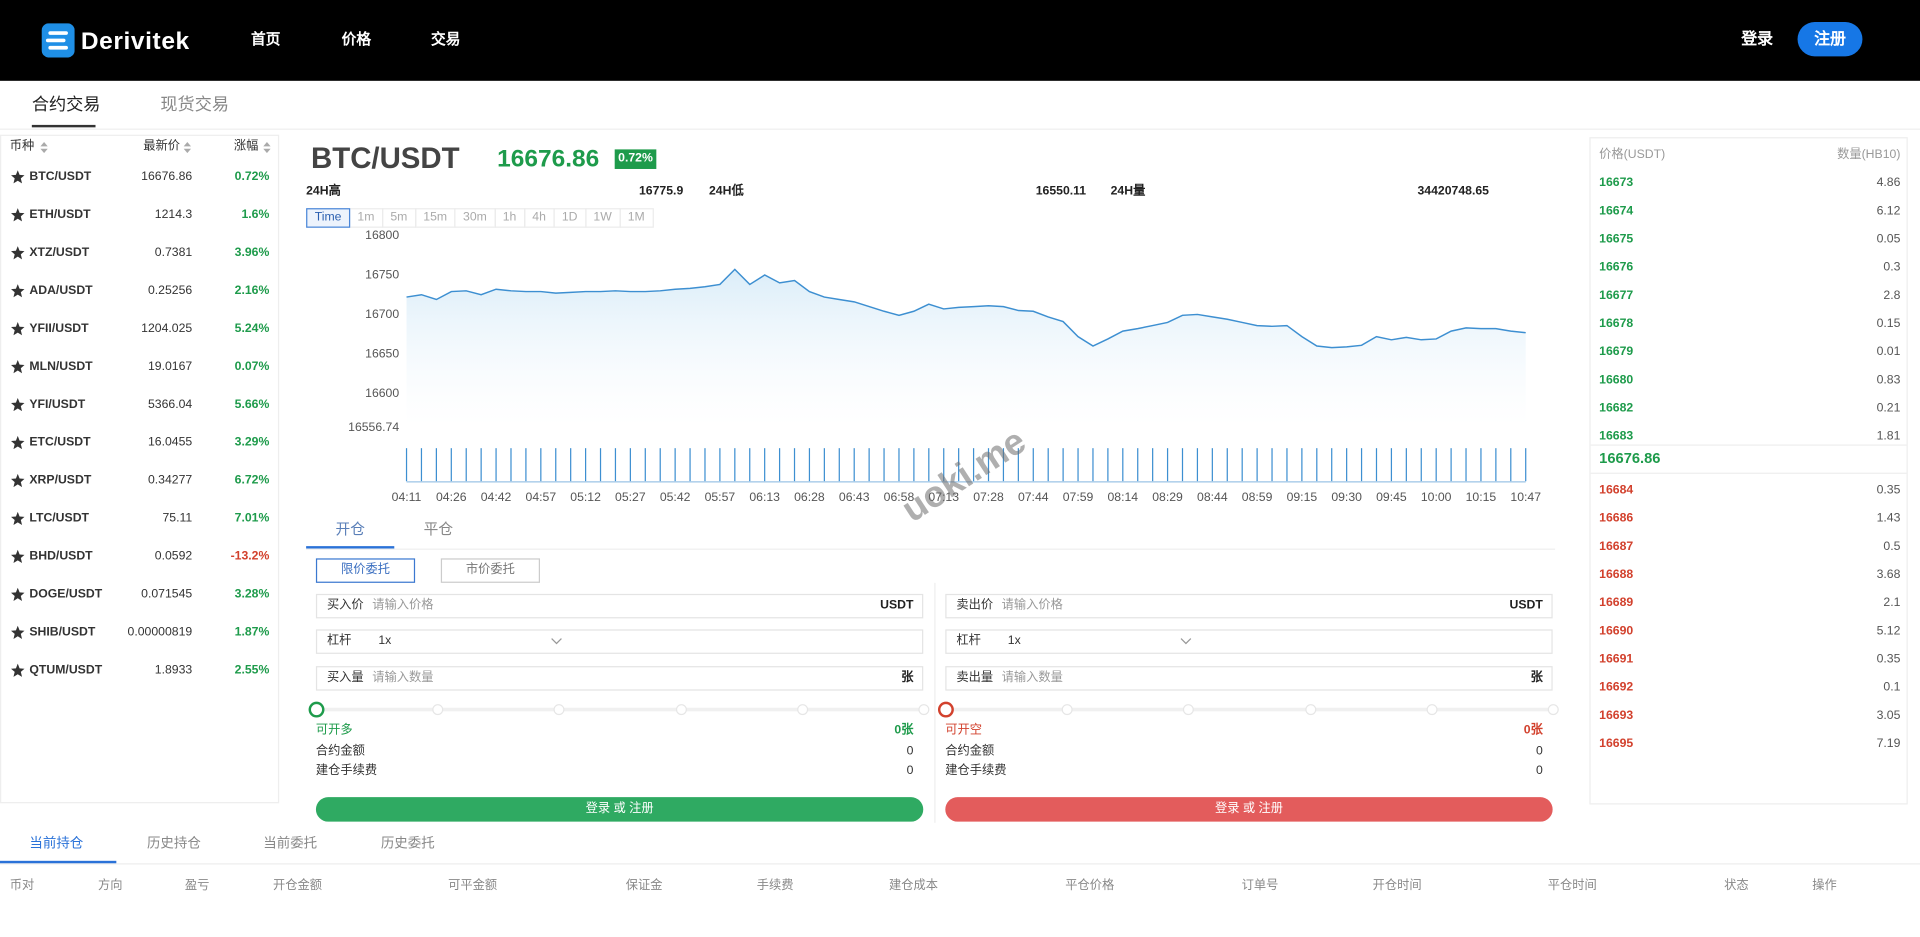 This screenshot has width=1920, height=937. What do you see at coordinates (194, 104) in the screenshot?
I see `tab: 现货交易` at bounding box center [194, 104].